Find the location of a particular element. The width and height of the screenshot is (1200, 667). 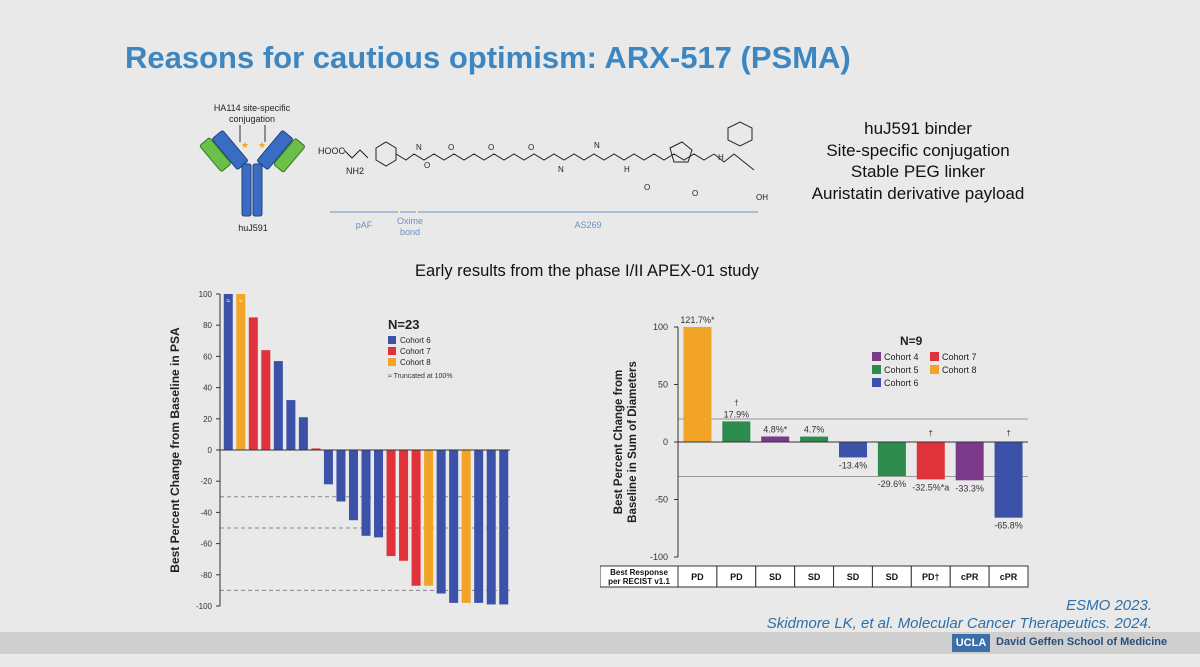

conjugation-star-right-icon: ★ is located at coordinates (262, 145).